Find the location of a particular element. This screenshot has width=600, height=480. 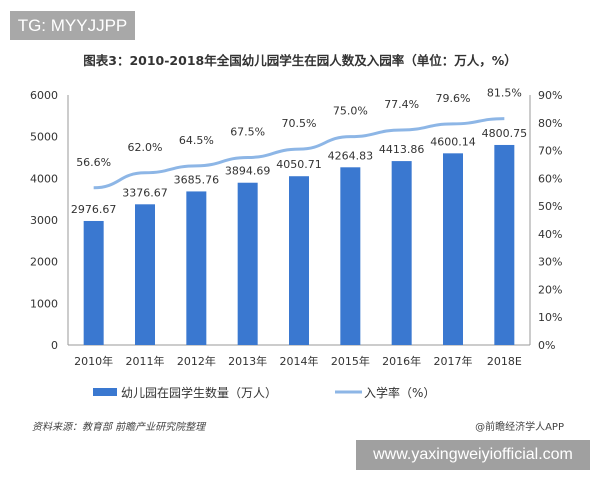

watermark-top: TG: MYYJJPP is located at coordinates (72, 25).